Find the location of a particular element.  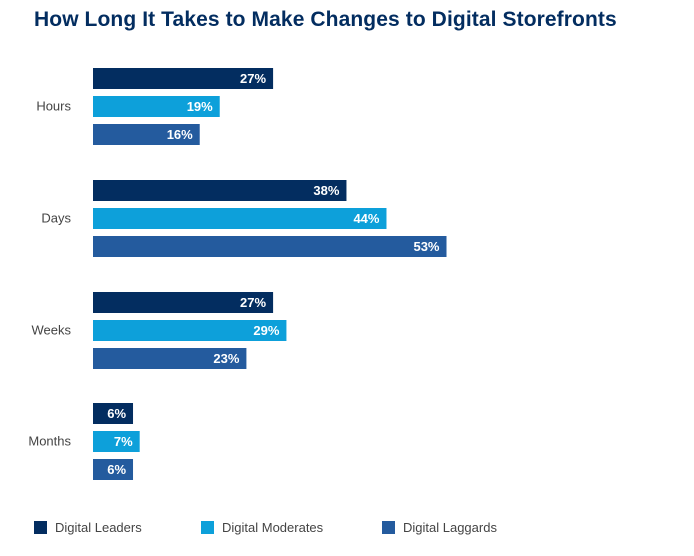

bar-days-digital-laggards is located at coordinates (270, 246).